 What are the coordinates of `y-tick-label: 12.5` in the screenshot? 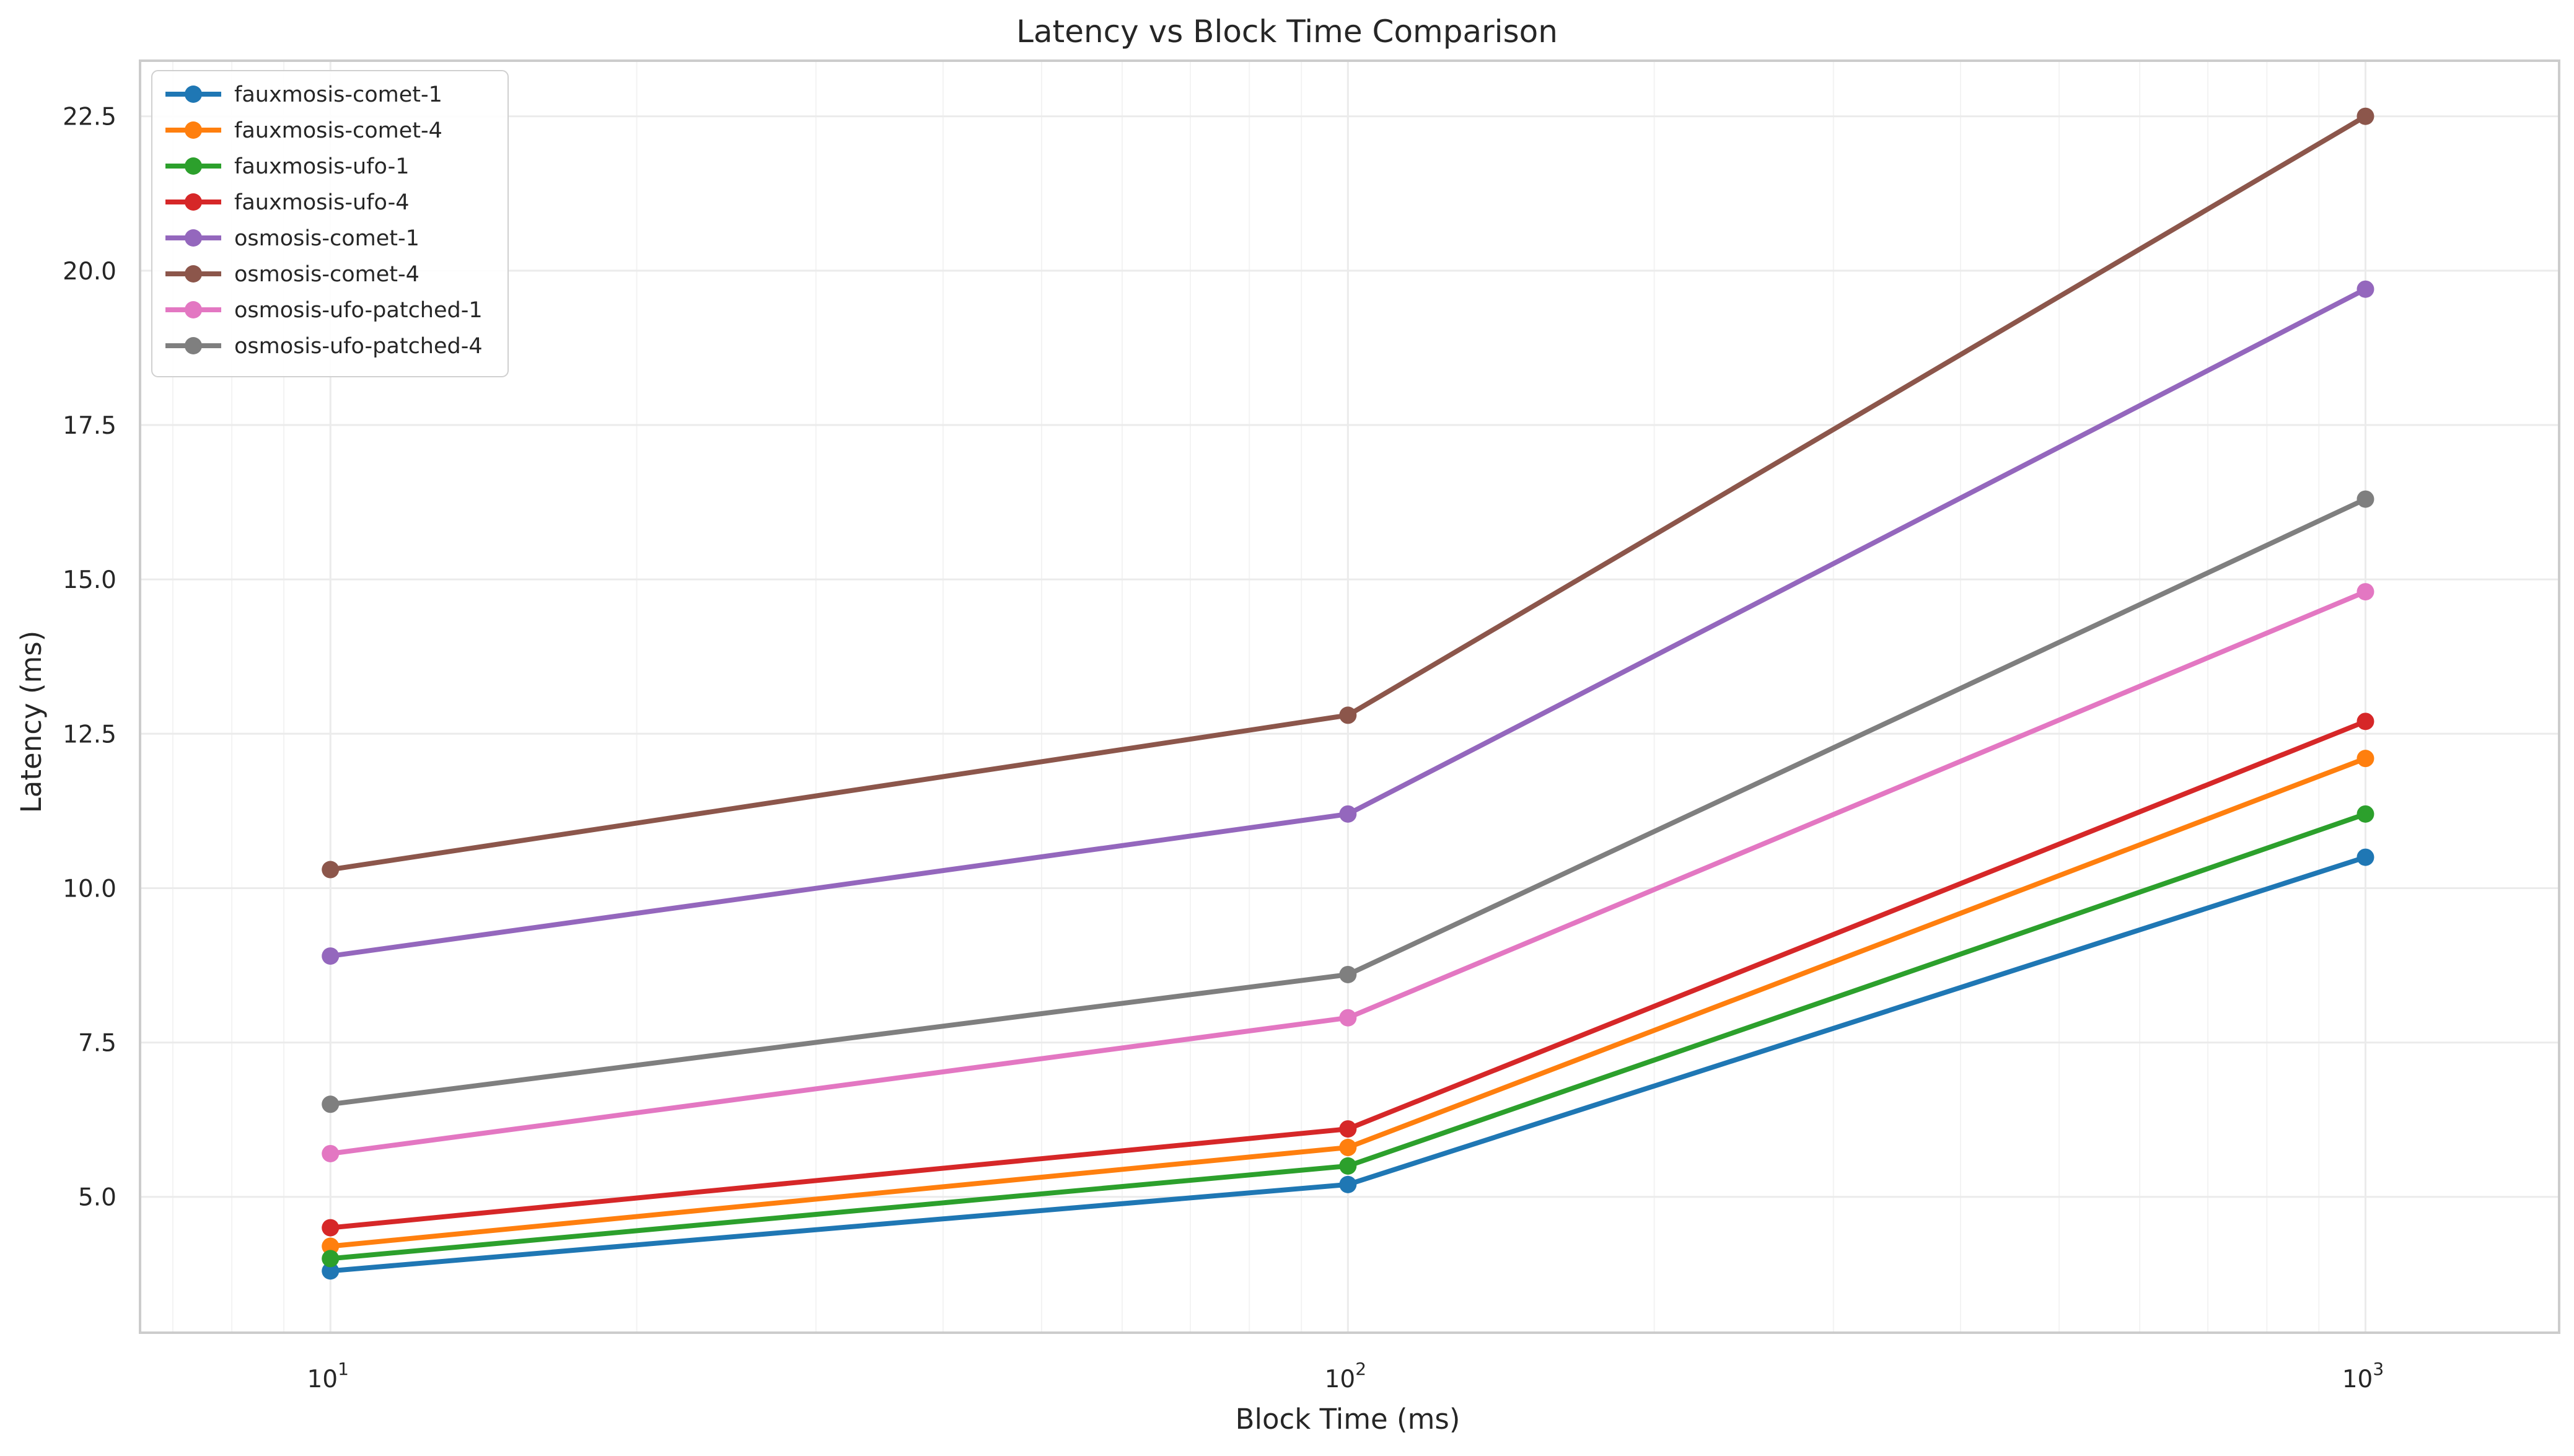 It's located at (89, 735).